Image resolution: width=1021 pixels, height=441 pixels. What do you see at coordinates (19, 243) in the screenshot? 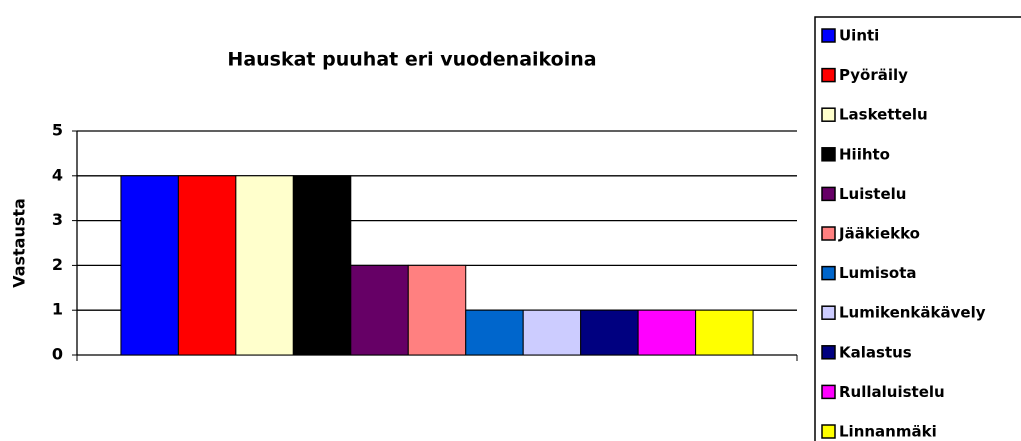
I see `y-axis-label: Vastausta` at bounding box center [19, 243].